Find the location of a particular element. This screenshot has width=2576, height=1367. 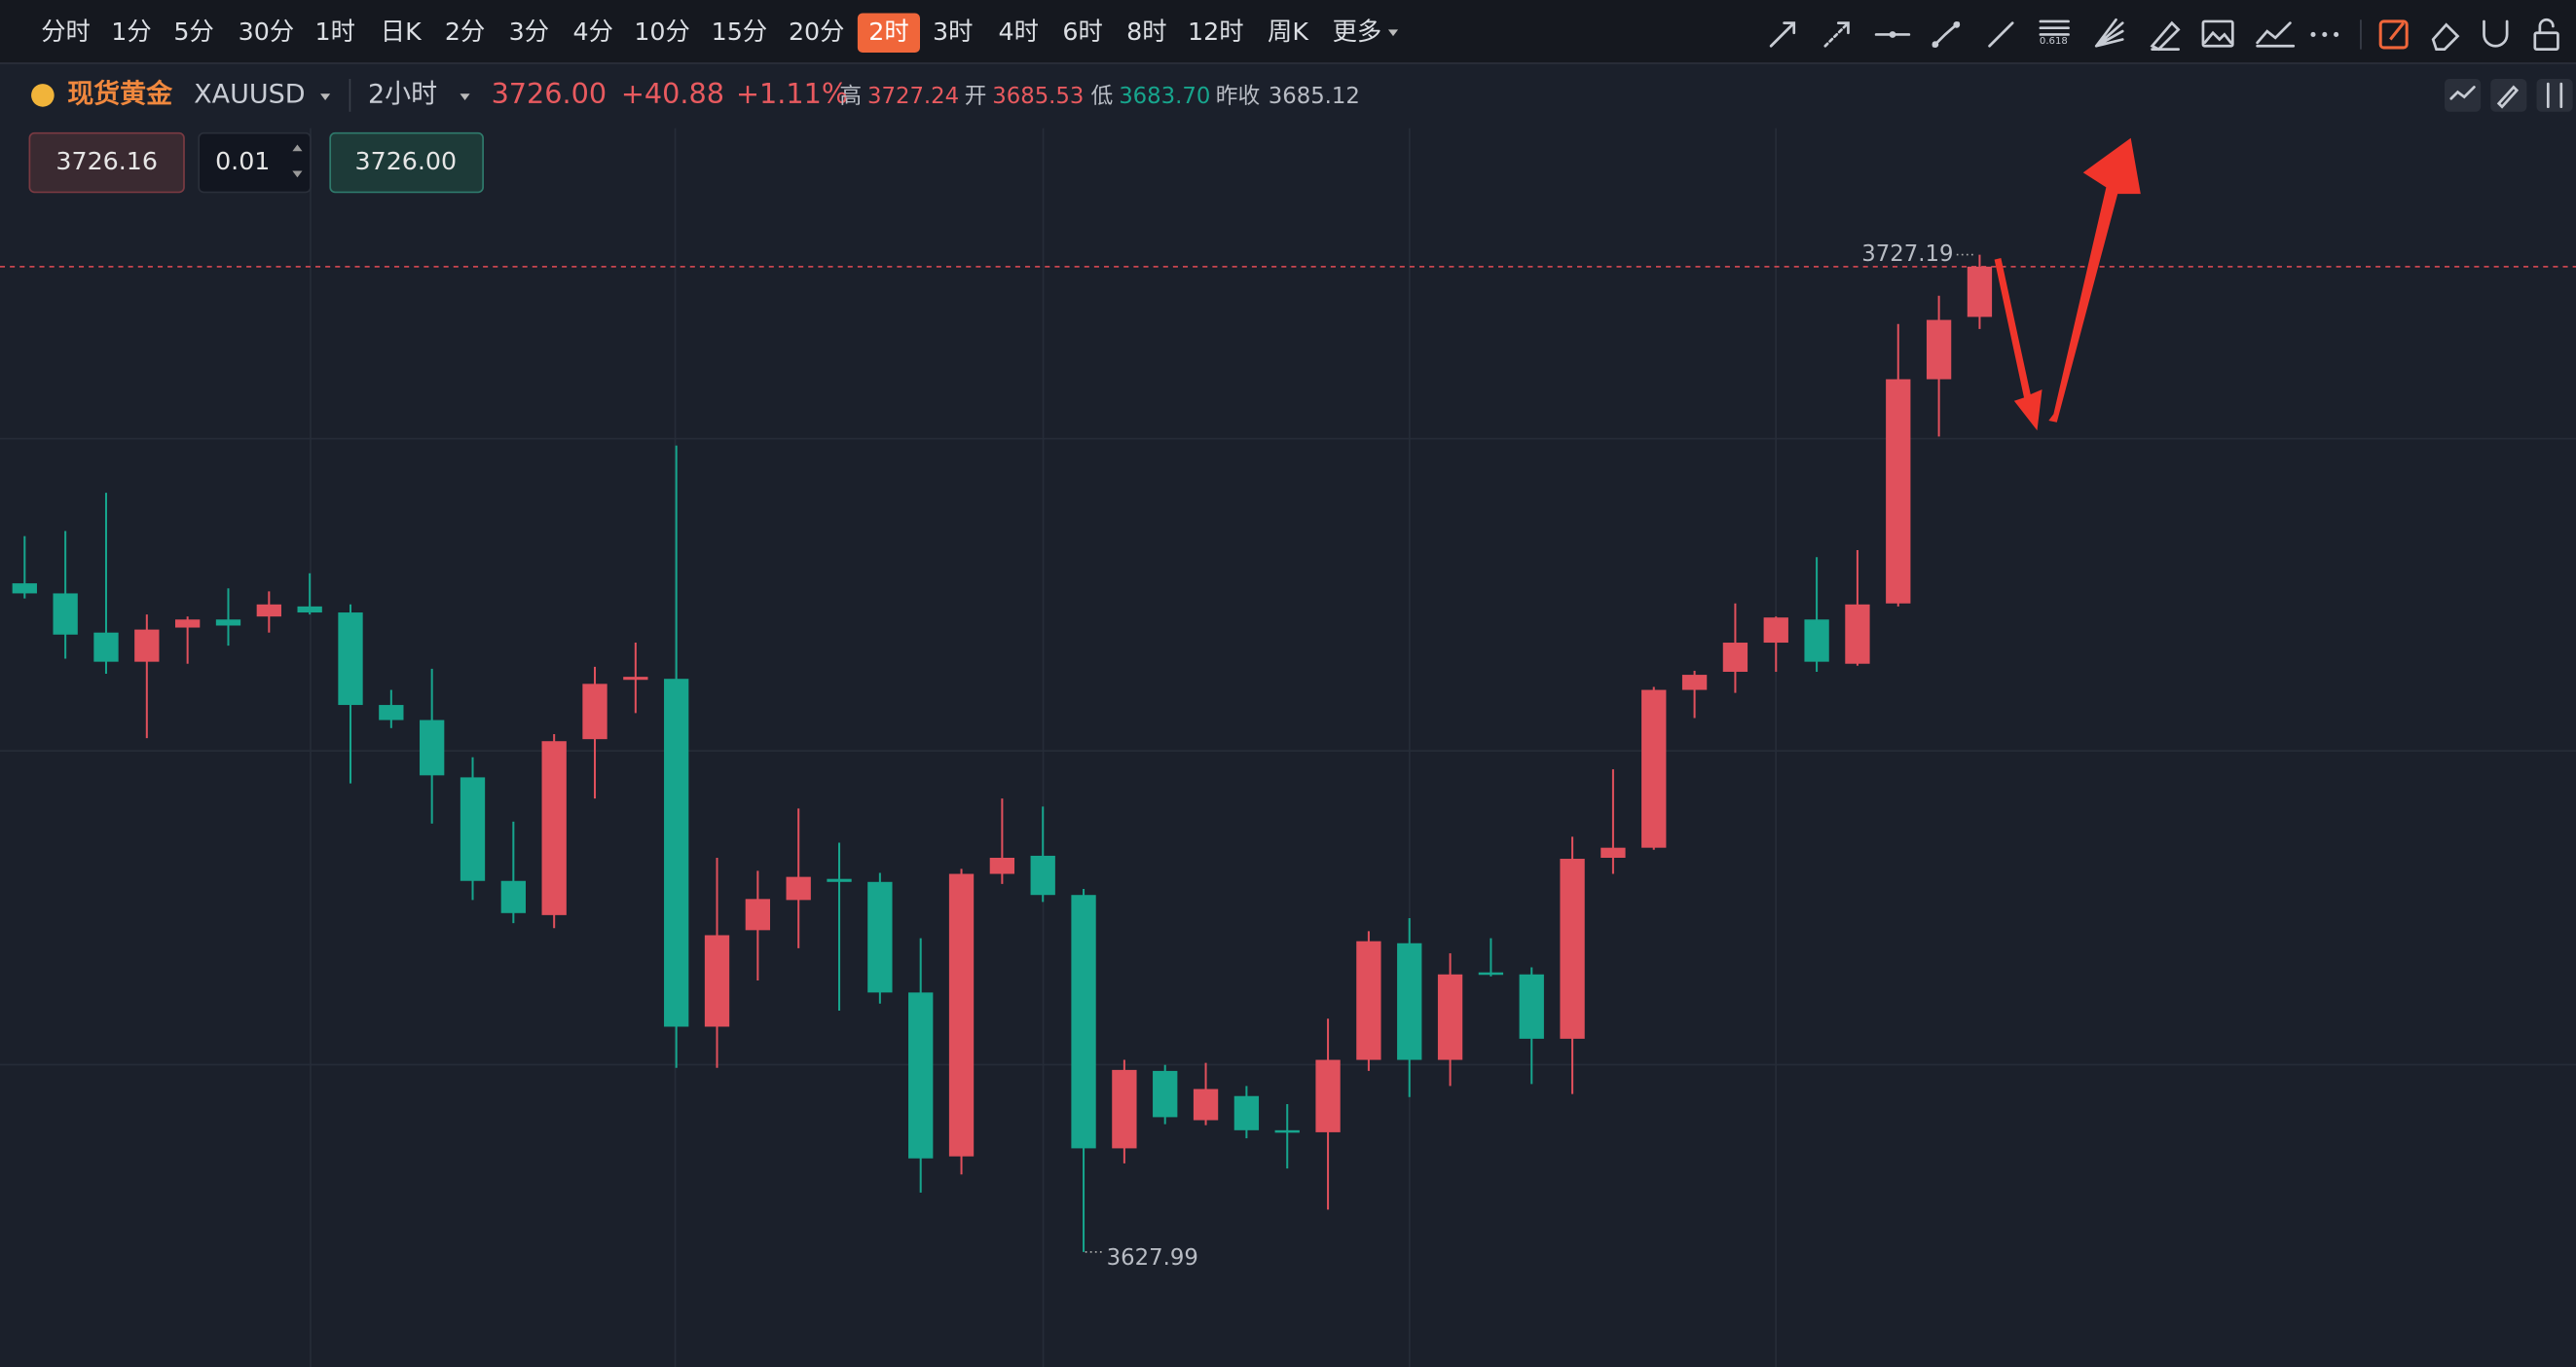

stats: 高 3727.24 开 3685.53 低 3683.70 昨收 3685.12 is located at coordinates (1099, 96).